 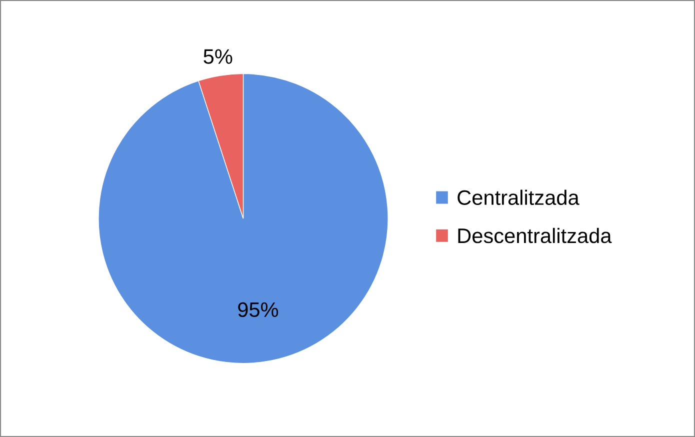 What do you see at coordinates (519, 198) in the screenshot?
I see `legend-label: Centralitzada` at bounding box center [519, 198].